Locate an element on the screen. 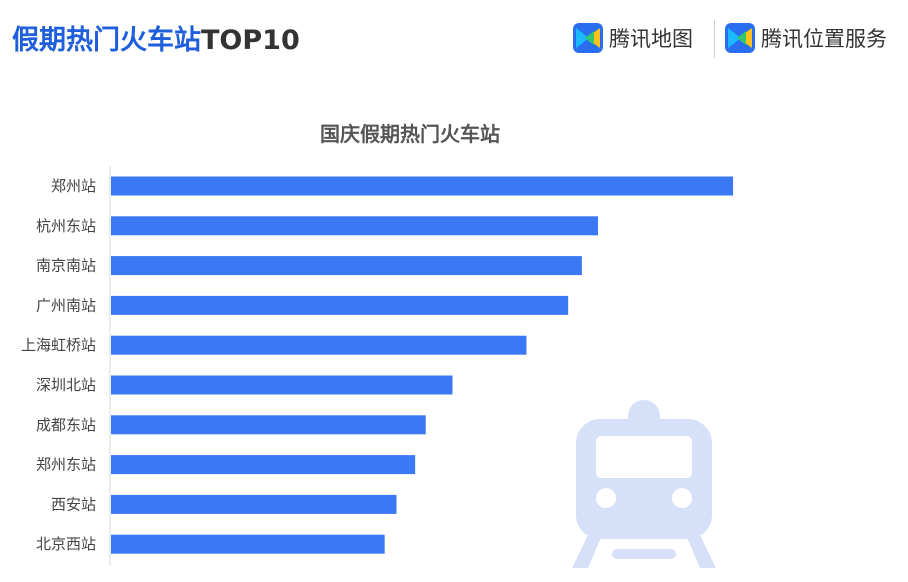 The image size is (908, 582). brand-tencent-map-text: 腾讯地图 is located at coordinates (651, 39).